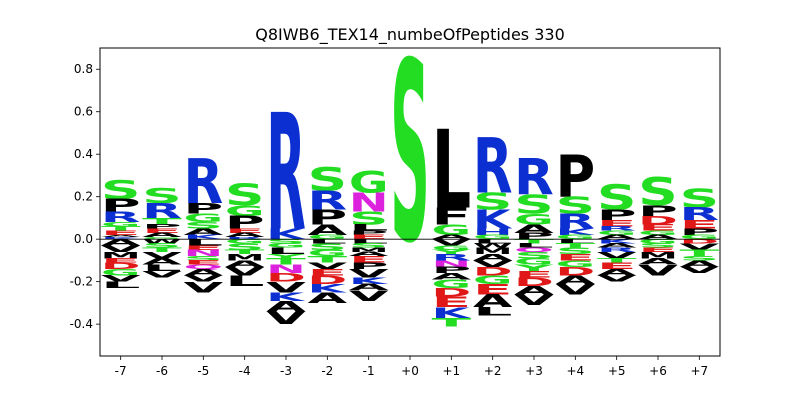 Image resolution: width=800 pixels, height=400 pixels. What do you see at coordinates (162, 371) in the screenshot?
I see `x-tick-label: -6` at bounding box center [162, 371].